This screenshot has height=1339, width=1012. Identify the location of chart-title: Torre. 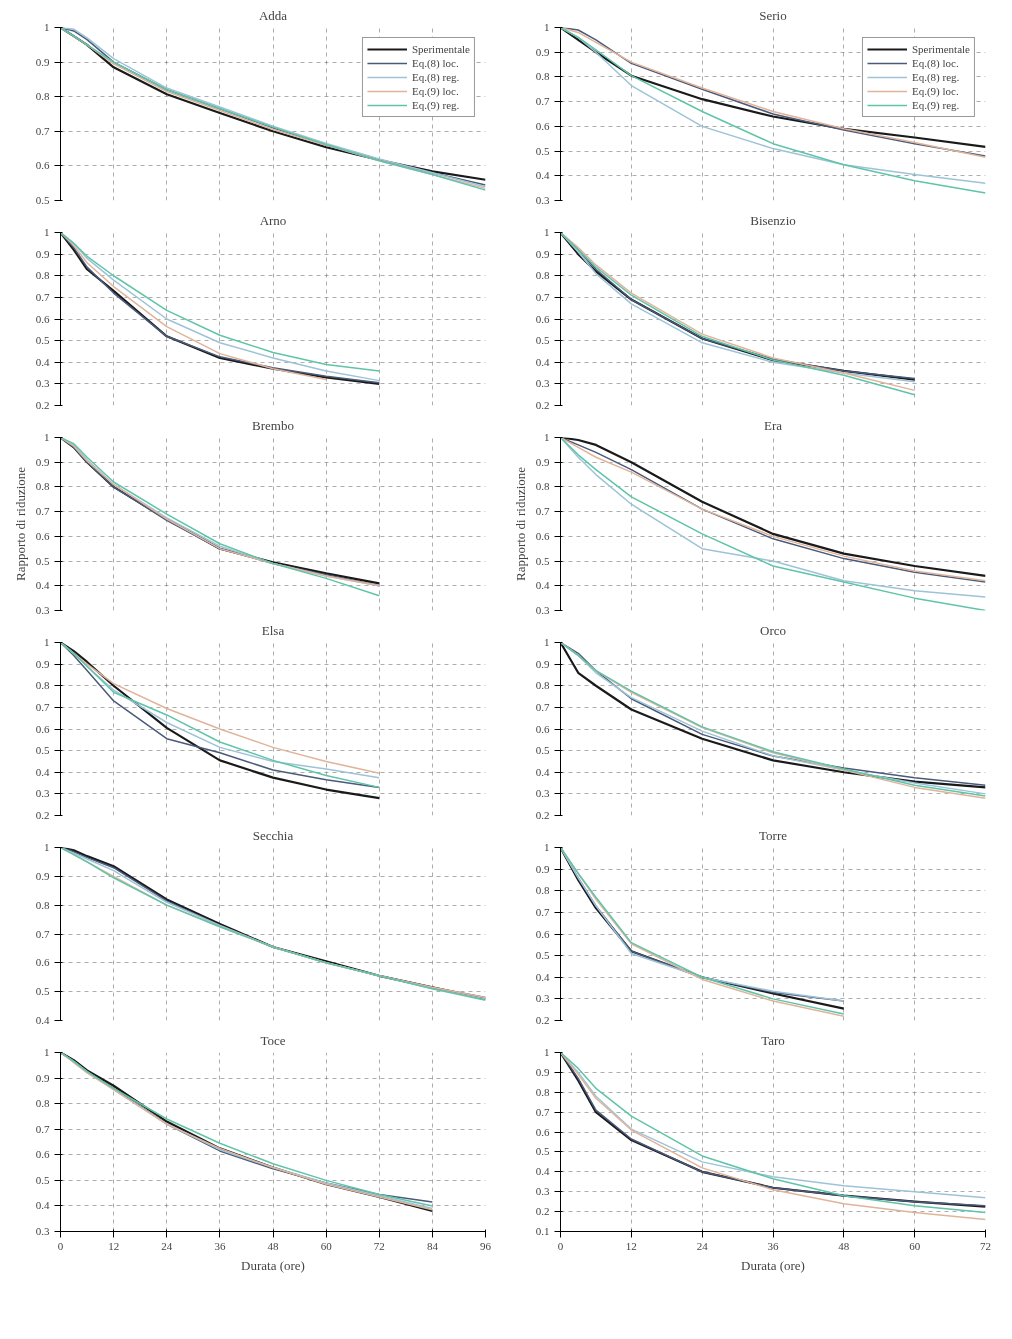
(773, 835).